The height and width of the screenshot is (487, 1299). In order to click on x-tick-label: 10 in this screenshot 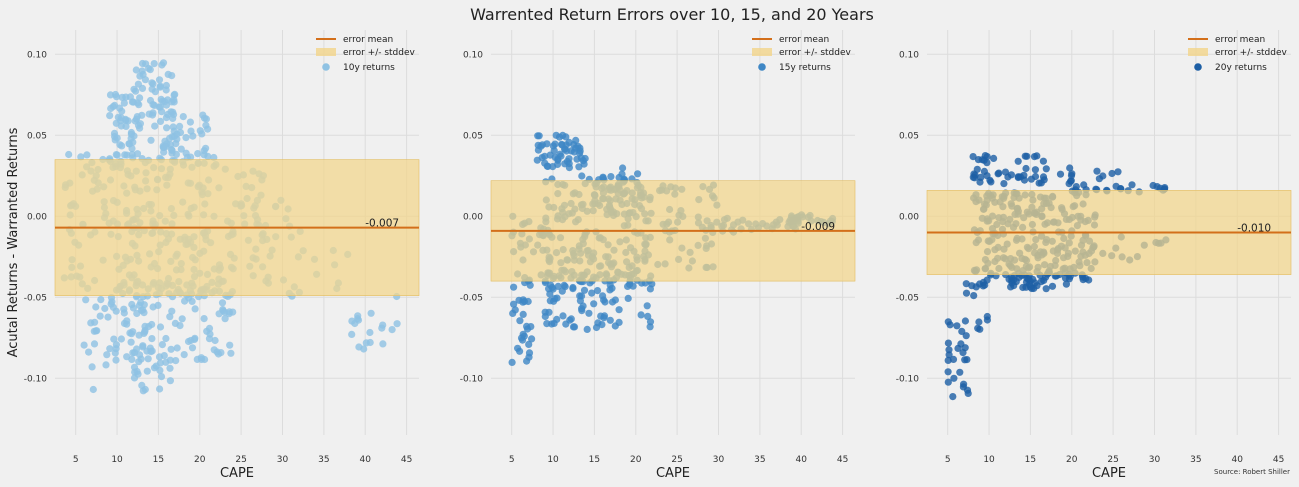, I will do `click(989, 460)`.